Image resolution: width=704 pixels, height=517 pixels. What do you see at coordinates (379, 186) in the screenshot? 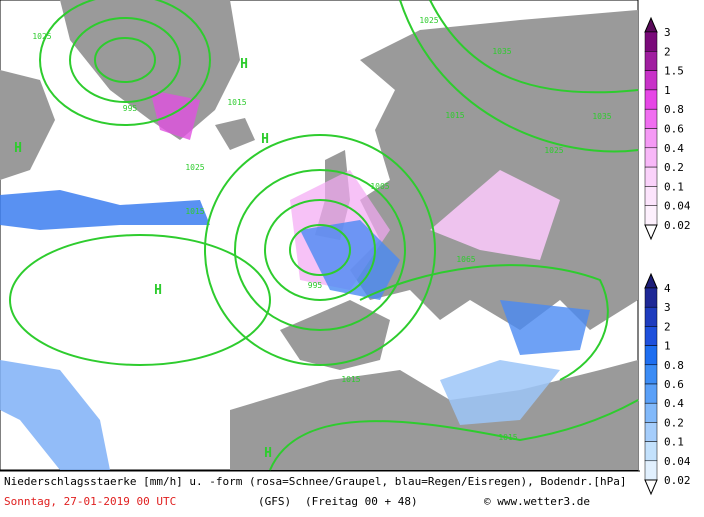
I see `isobar-label: 1005` at bounding box center [379, 186].